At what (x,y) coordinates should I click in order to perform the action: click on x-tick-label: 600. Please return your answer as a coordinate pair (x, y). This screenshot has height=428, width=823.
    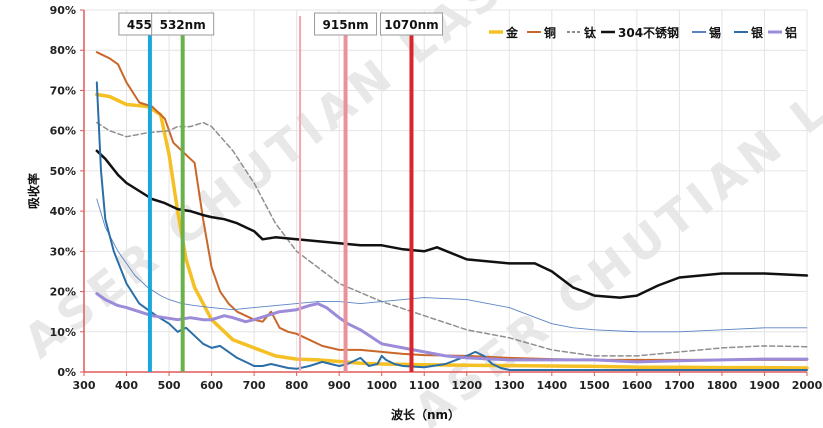
    Looking at the image, I should click on (211, 385).